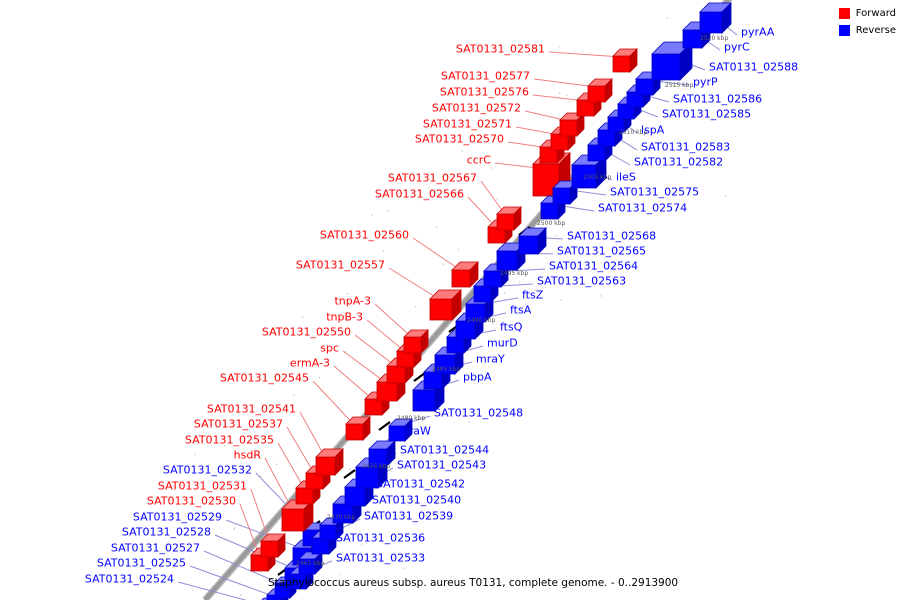  What do you see at coordinates (364, 235) in the screenshot?
I see `gene-label: SAT0131_02560` at bounding box center [364, 235].